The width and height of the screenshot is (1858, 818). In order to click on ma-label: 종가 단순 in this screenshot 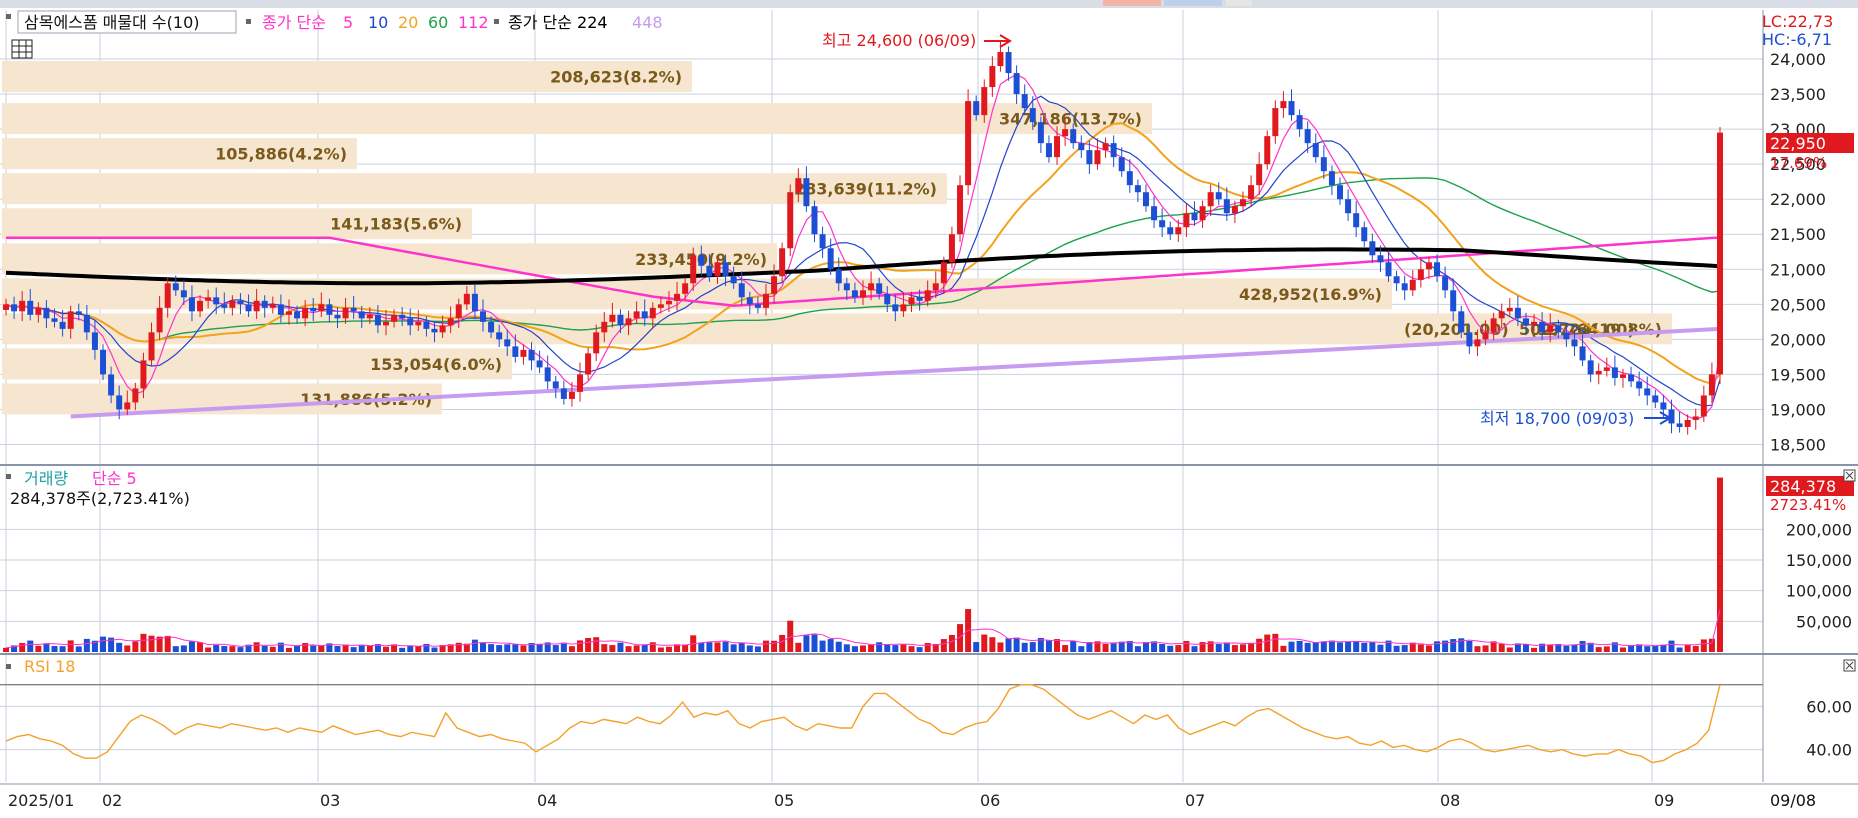, I will do `click(294, 22)`.